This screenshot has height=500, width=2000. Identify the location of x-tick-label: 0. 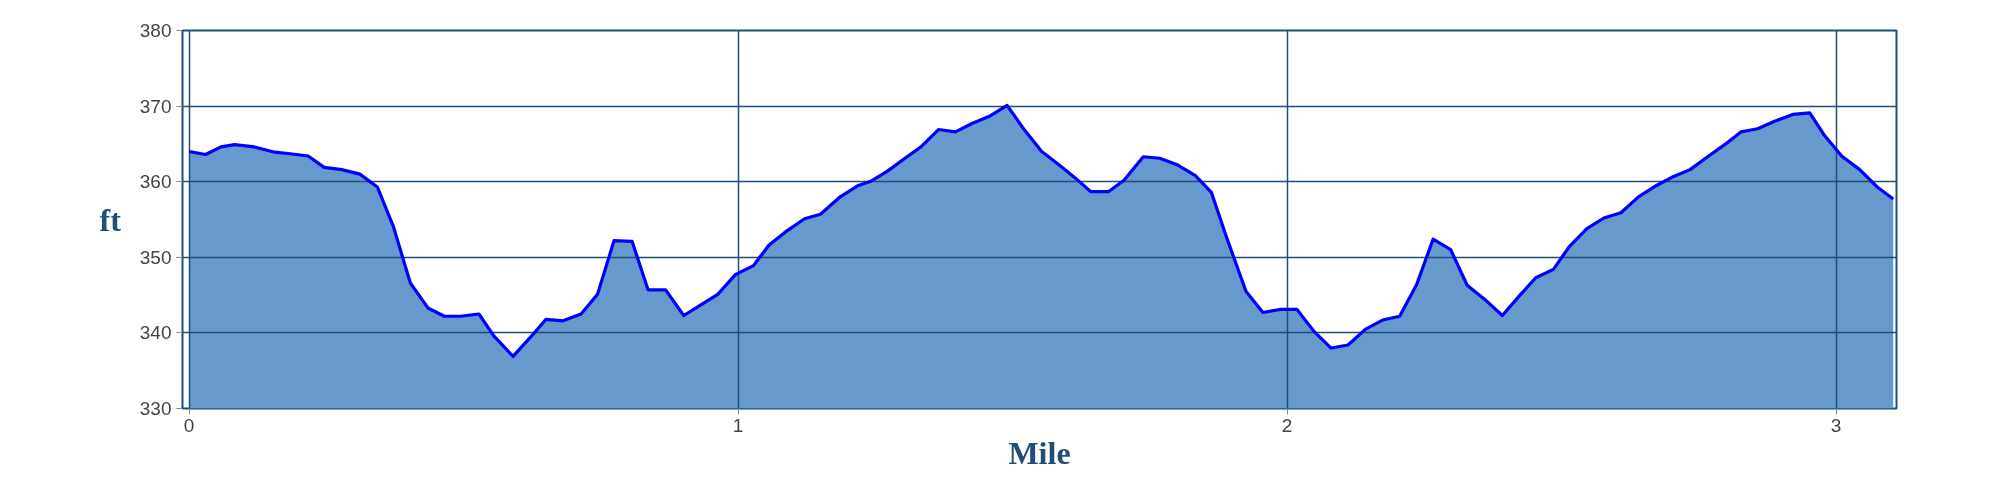
(189, 425).